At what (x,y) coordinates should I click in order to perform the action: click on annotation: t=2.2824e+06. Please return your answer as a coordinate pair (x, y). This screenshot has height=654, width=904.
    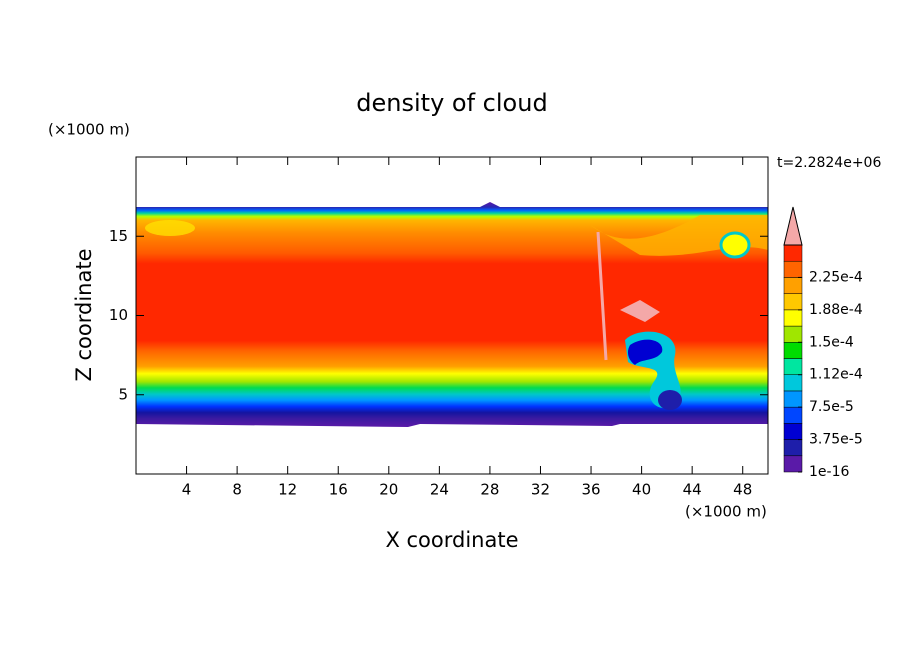
    Looking at the image, I should click on (829, 163).